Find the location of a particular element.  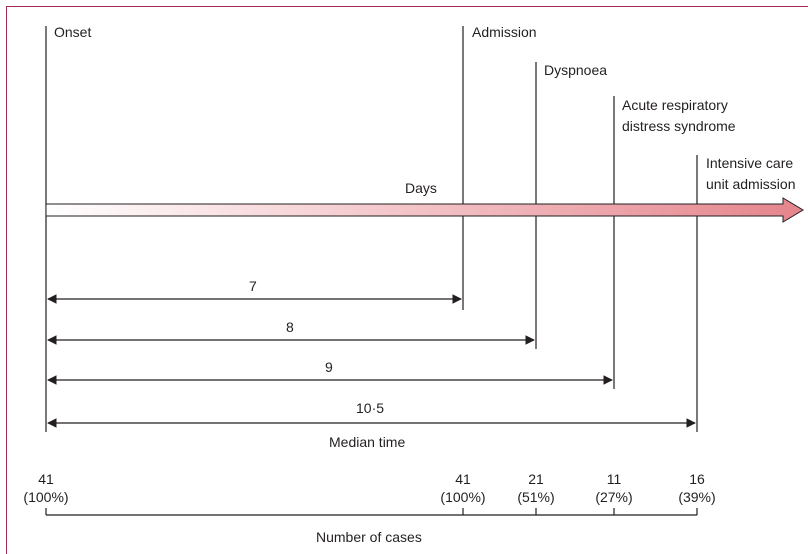

cases-onset-n: 41 is located at coordinates (46, 479).